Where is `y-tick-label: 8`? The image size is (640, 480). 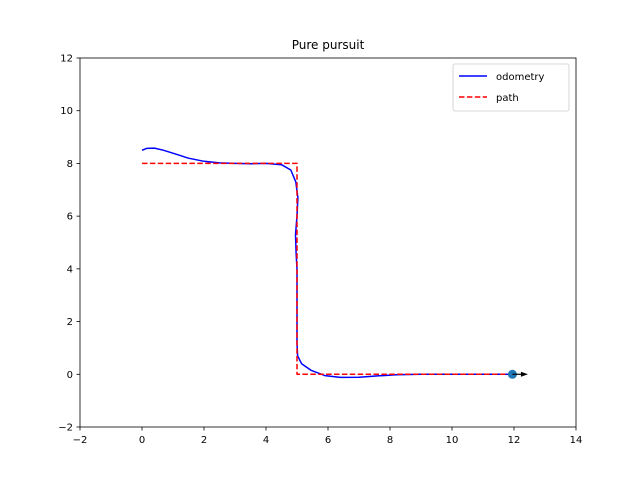
y-tick-label: 8 is located at coordinates (70, 164).